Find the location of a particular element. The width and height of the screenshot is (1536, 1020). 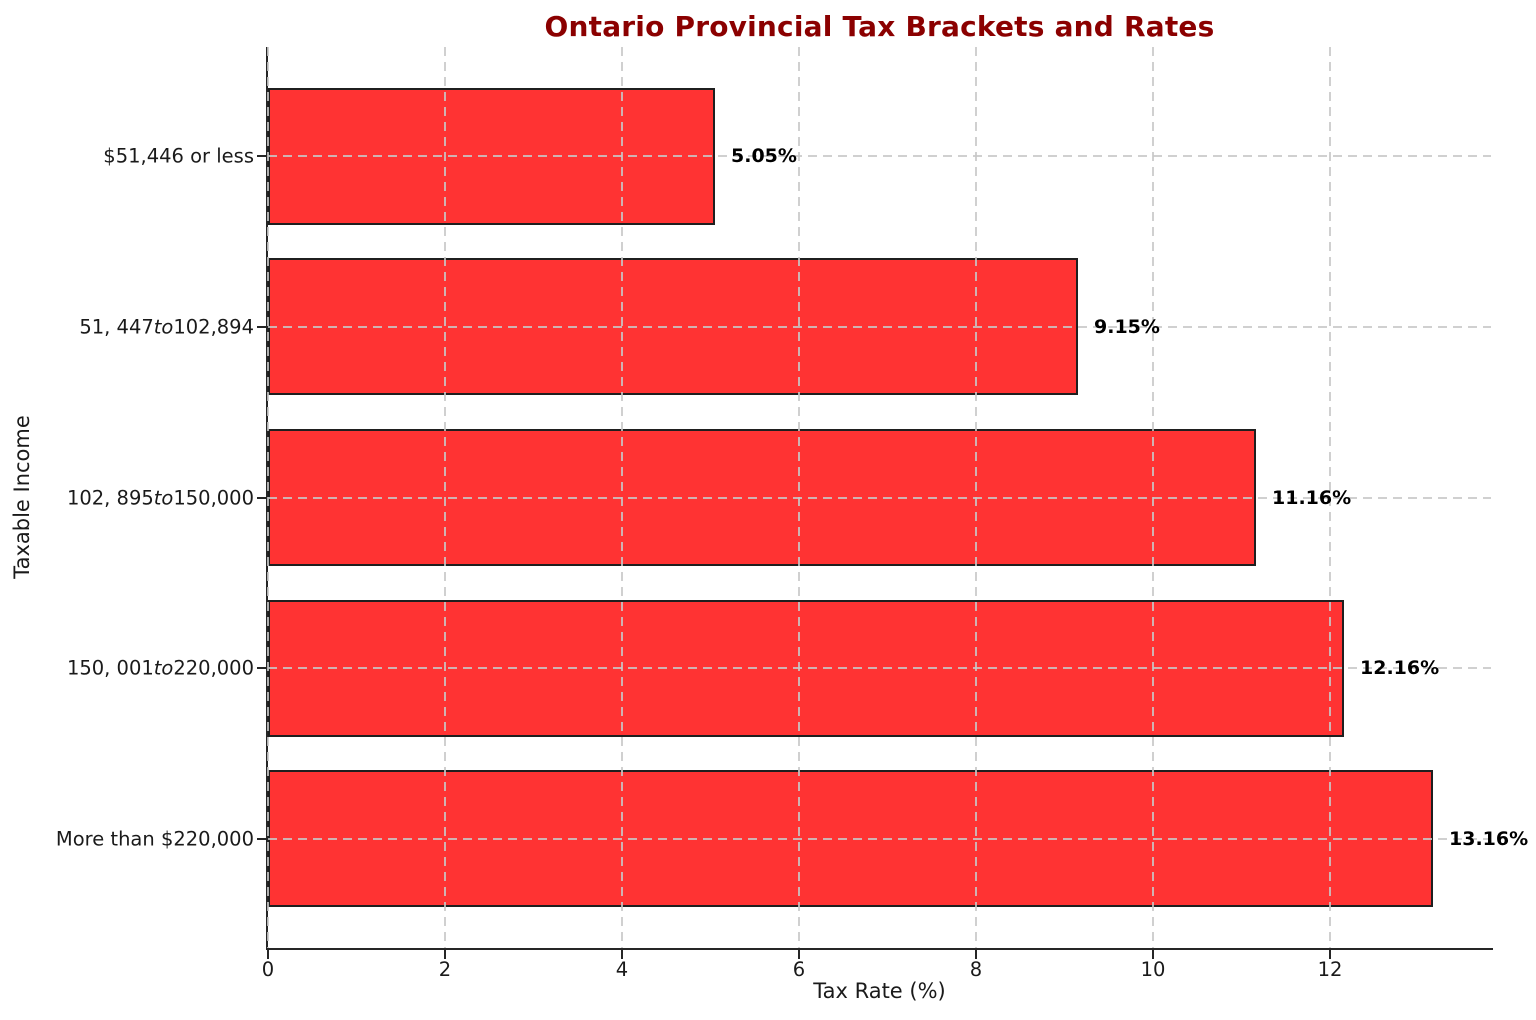

y-tick-label-segment: 150, 001 is located at coordinates (110, 668).